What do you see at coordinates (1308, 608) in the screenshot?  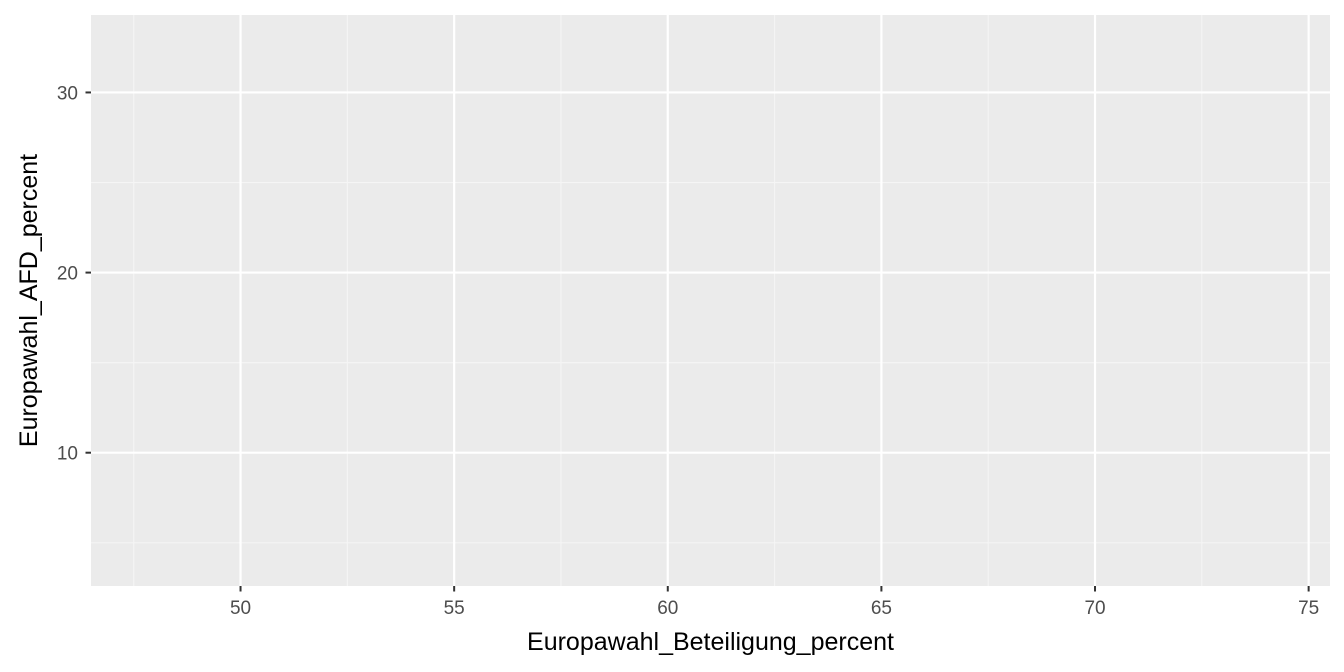 I see `x-tick-label: 75` at bounding box center [1308, 608].